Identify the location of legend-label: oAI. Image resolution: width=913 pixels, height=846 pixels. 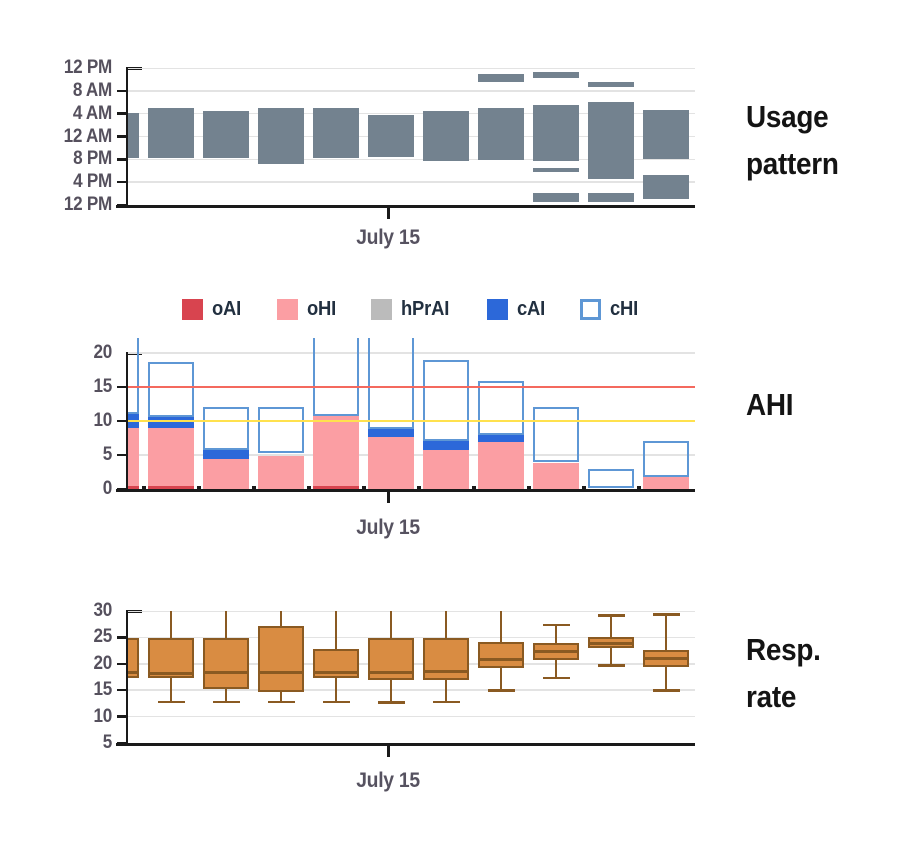
(227, 308).